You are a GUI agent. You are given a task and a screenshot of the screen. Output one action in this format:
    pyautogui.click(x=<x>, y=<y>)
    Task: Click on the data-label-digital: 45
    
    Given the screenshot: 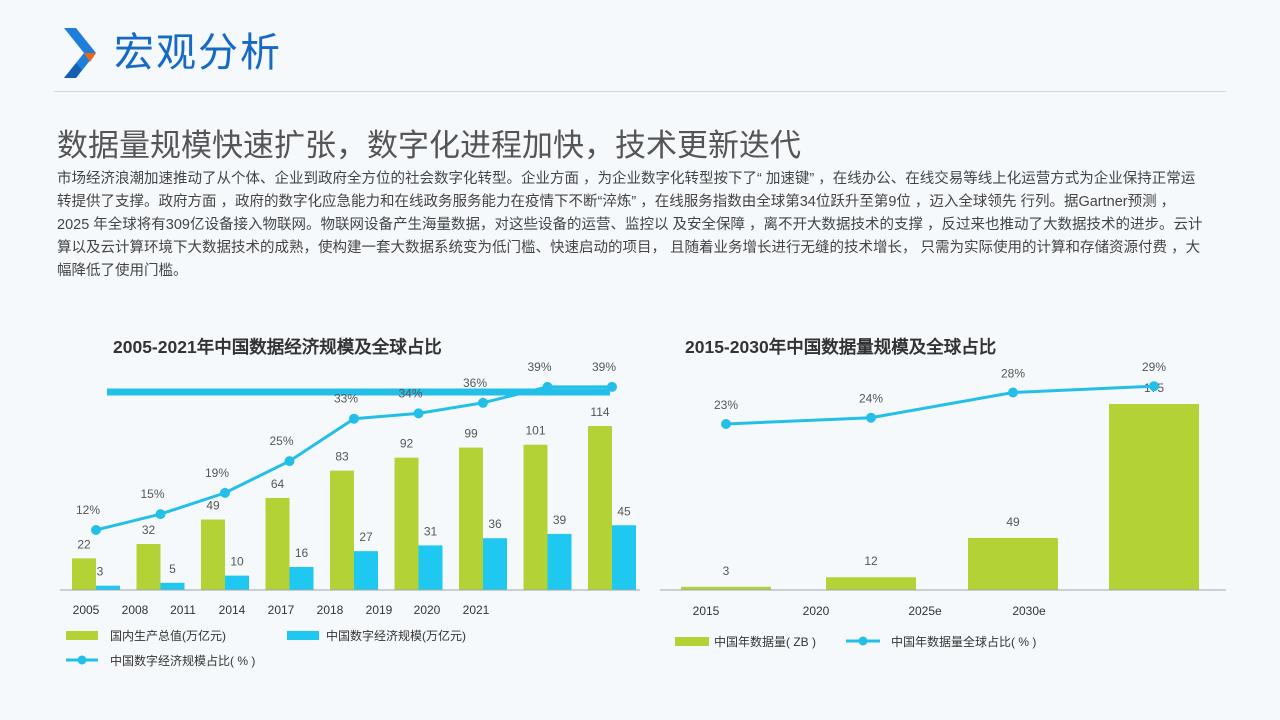 What is the action you would take?
    pyautogui.click(x=624, y=511)
    